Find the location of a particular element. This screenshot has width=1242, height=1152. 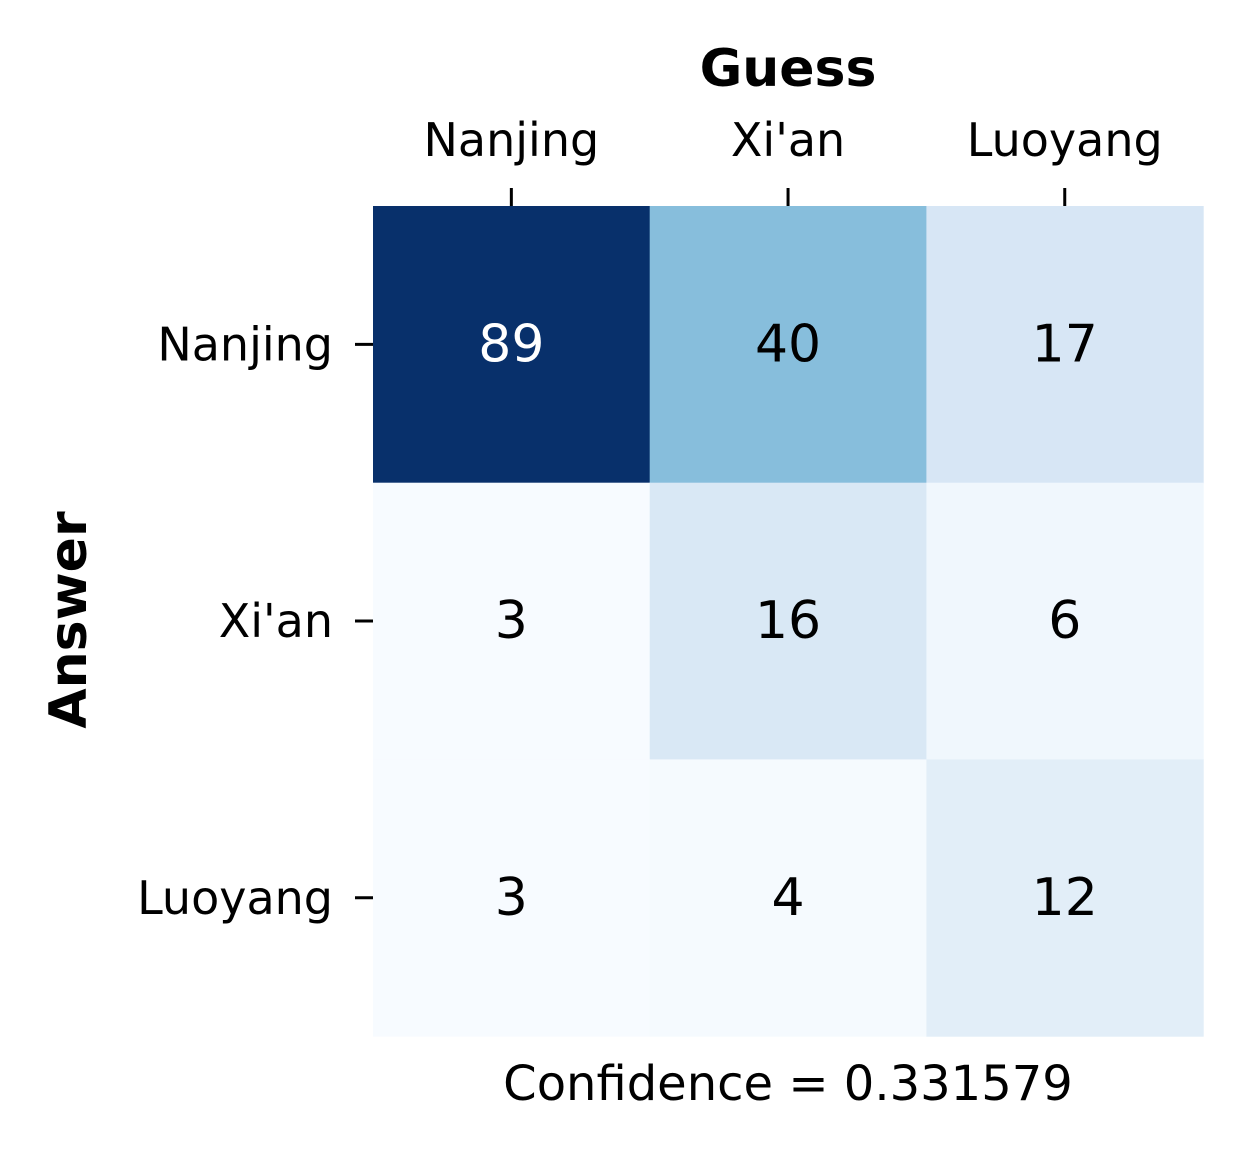

heatmap-cell-r2-c1 is located at coordinates (788, 898).